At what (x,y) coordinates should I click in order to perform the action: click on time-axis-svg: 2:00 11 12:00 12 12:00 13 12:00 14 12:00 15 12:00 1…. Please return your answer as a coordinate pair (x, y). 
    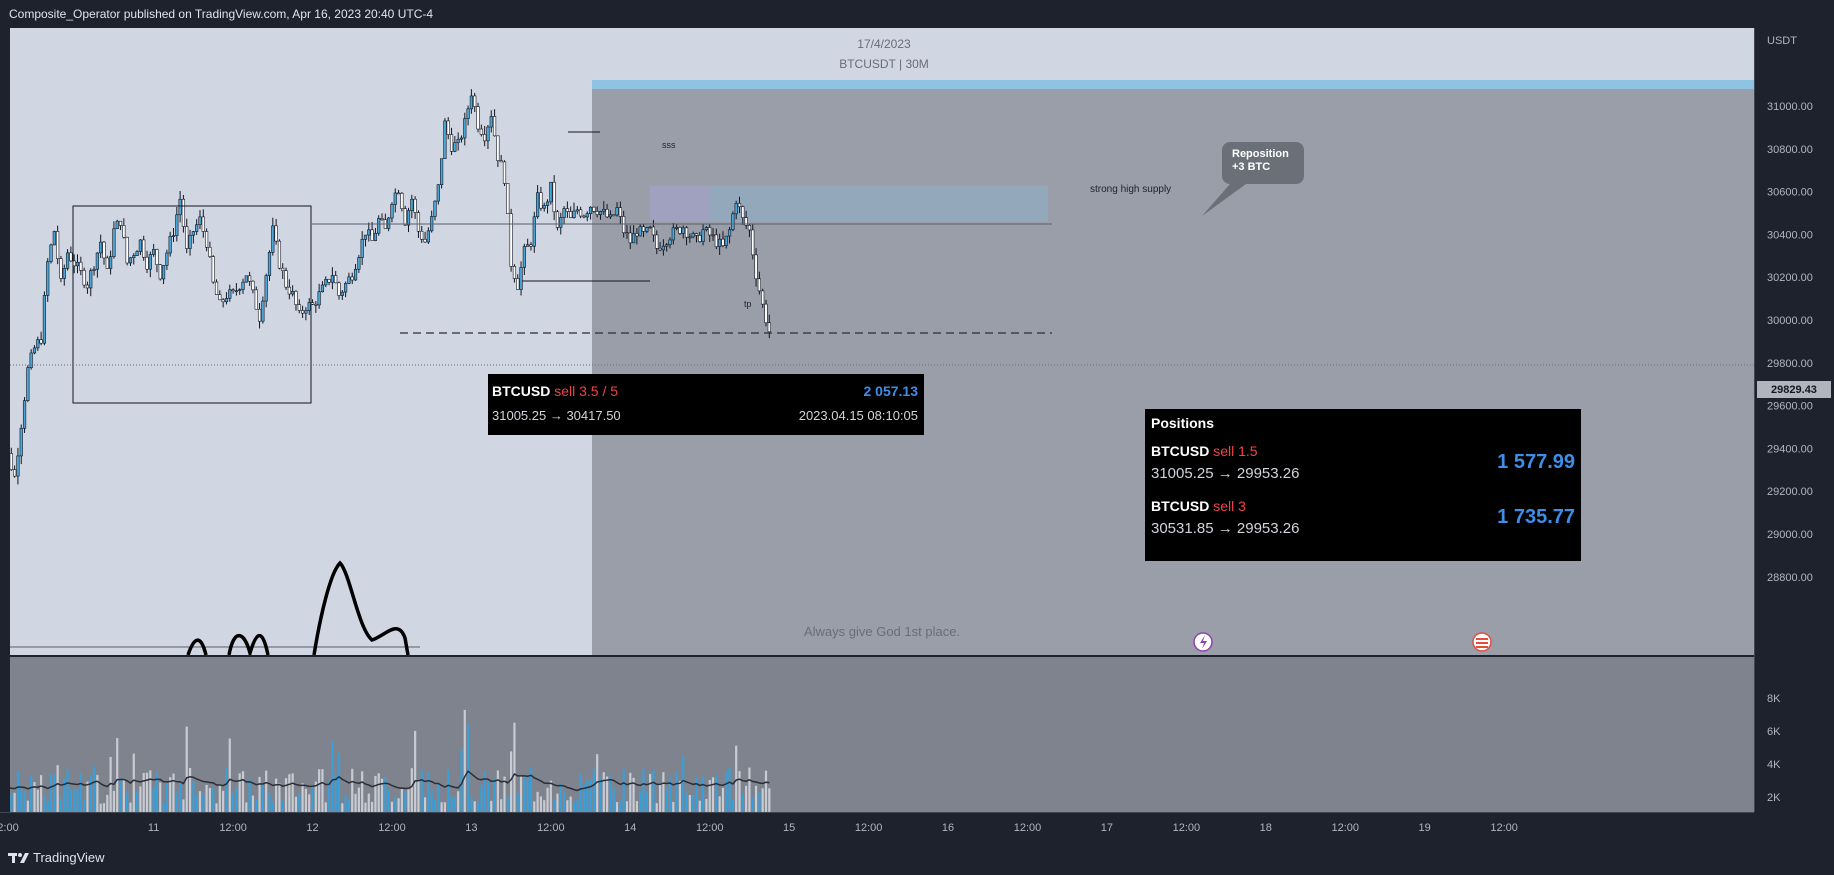
    Looking at the image, I should click on (877, 827).